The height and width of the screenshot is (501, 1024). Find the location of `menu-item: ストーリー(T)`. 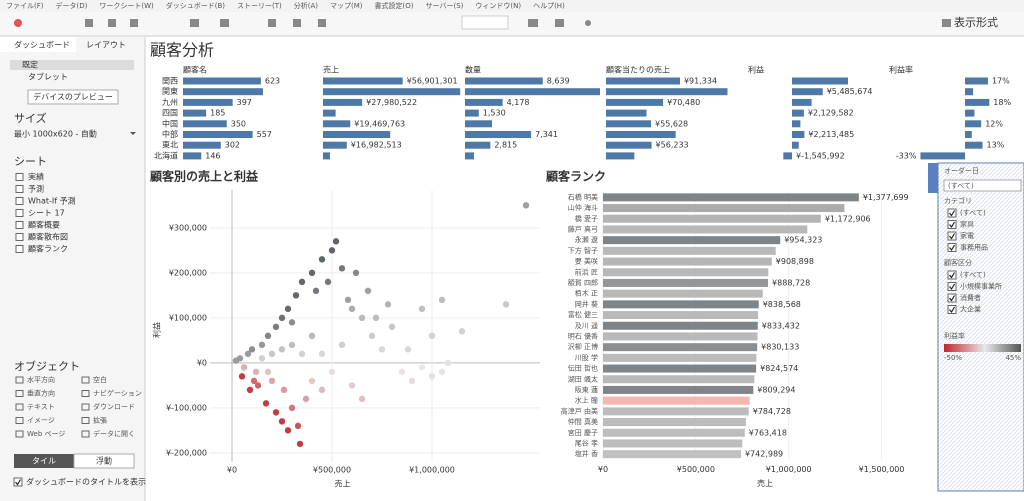

menu-item: ストーリー(T) is located at coordinates (259, 6).